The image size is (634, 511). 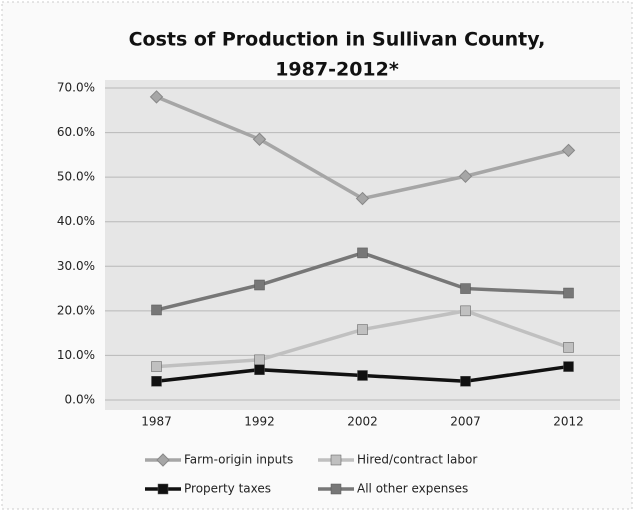 I want to click on legend-label: Hired/contract labor, so click(x=417, y=460).